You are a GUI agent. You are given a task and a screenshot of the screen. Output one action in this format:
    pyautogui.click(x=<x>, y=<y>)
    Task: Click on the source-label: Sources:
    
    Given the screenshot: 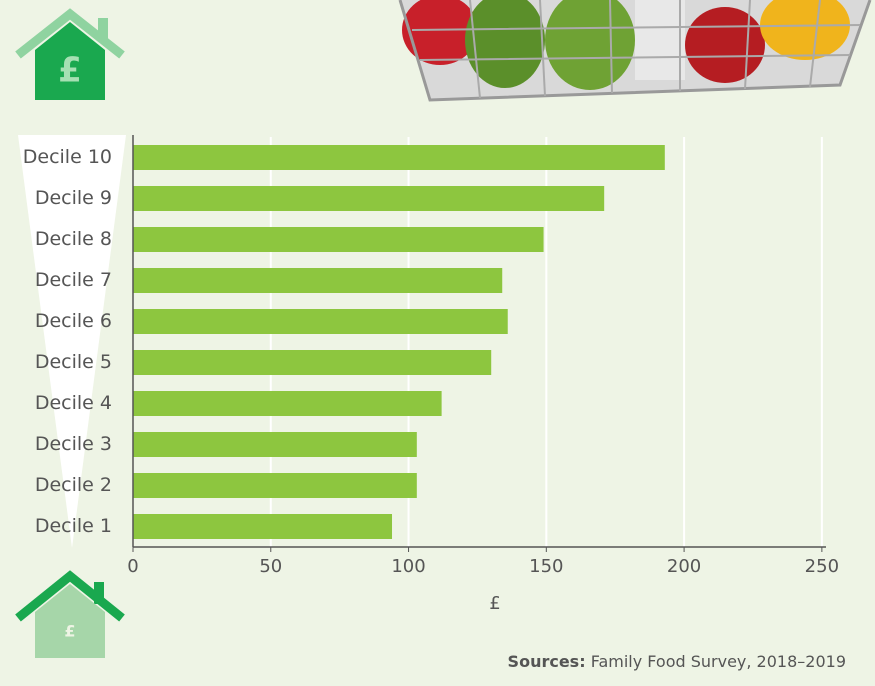 What is the action you would take?
    pyautogui.click(x=547, y=661)
    